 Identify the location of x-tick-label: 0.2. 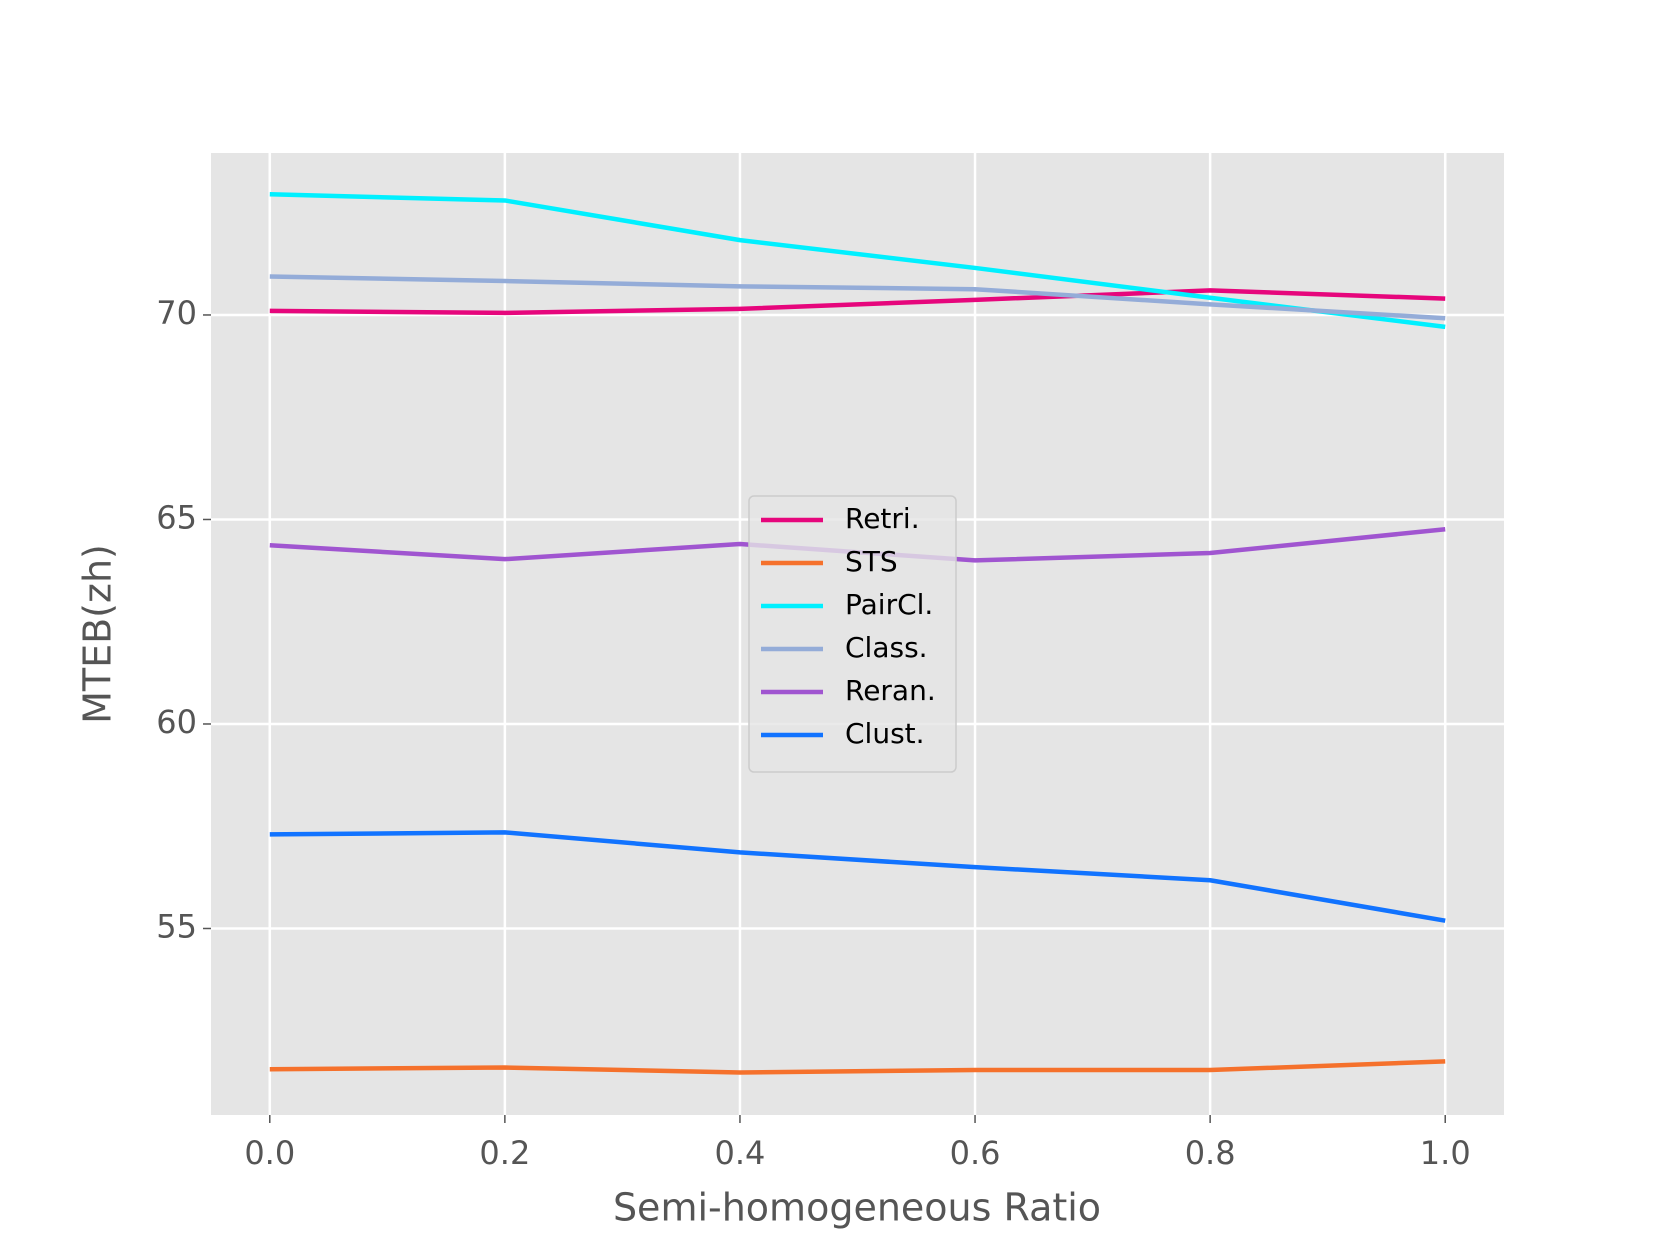
(504, 1153).